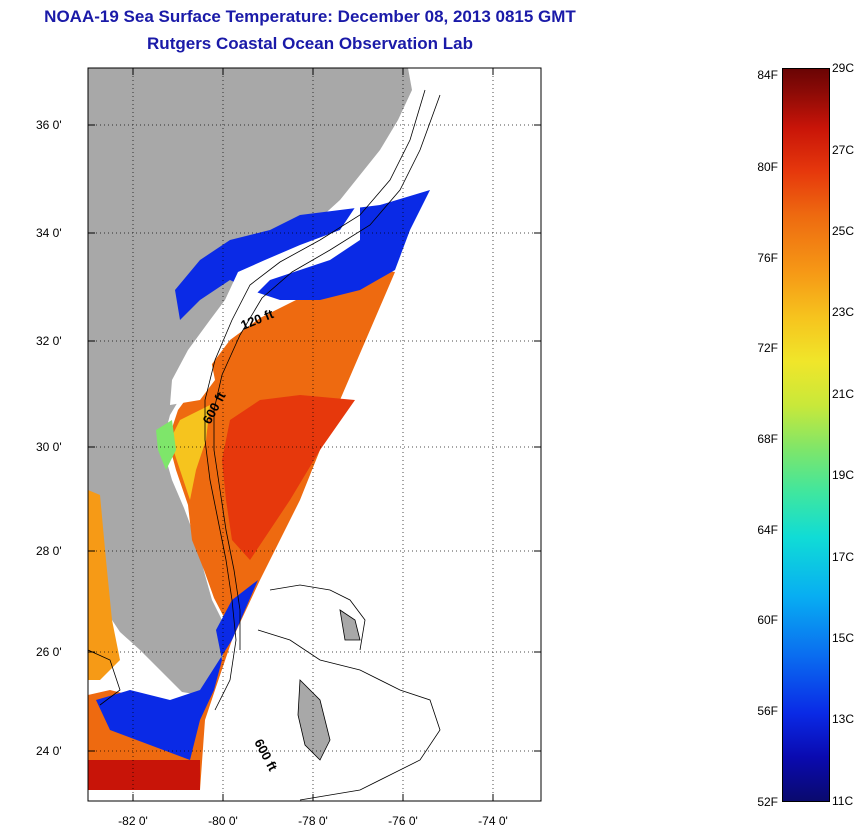 The image size is (864, 832). What do you see at coordinates (310, 43) in the screenshot?
I see `map-subtitle: Rutgers Coastal Ocean Observation Lab` at bounding box center [310, 43].